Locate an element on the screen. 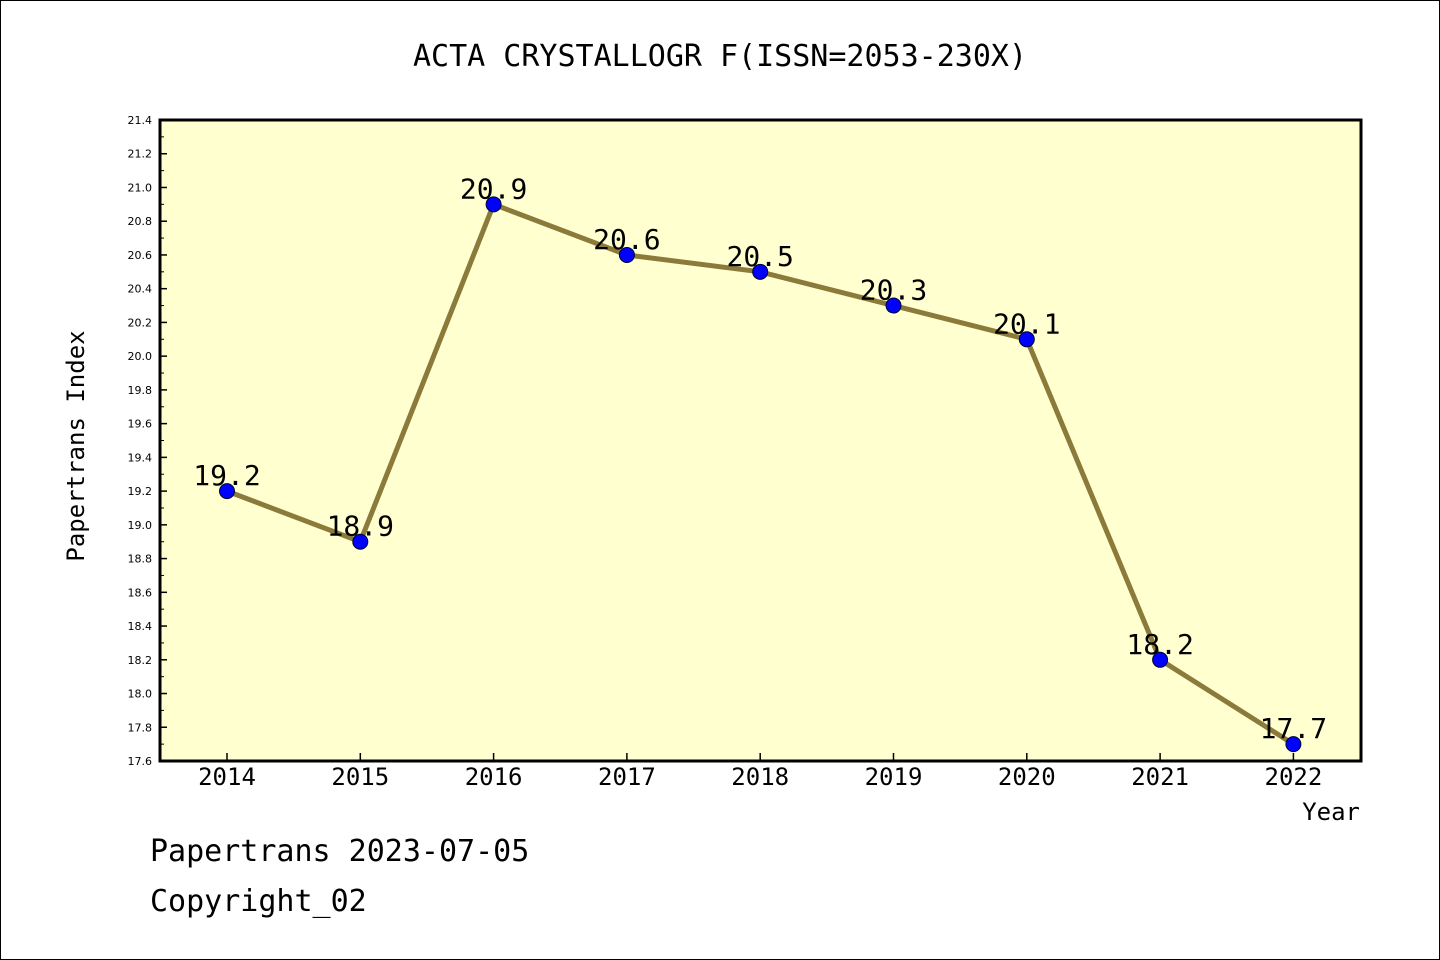 The image size is (1440, 960). y-tick-label: 17.6 is located at coordinates (140, 761).